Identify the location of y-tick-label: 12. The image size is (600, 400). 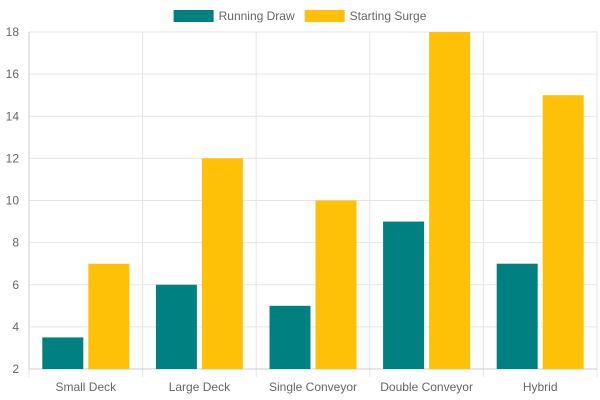
(13, 158).